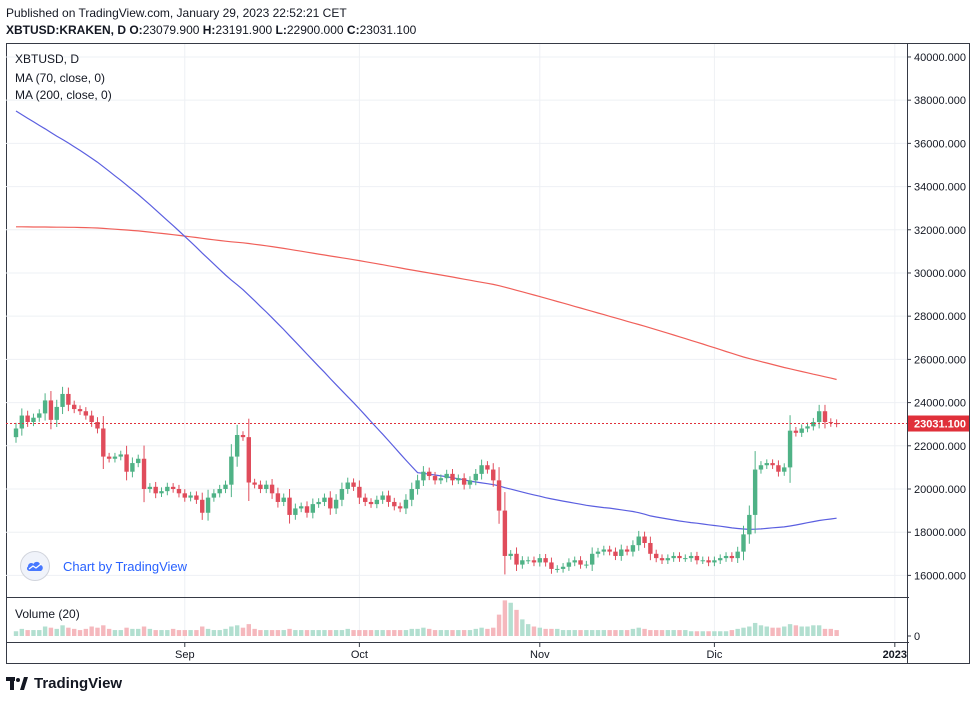 The image size is (978, 702). I want to click on y-tick-label: 18000.000, so click(940, 533).